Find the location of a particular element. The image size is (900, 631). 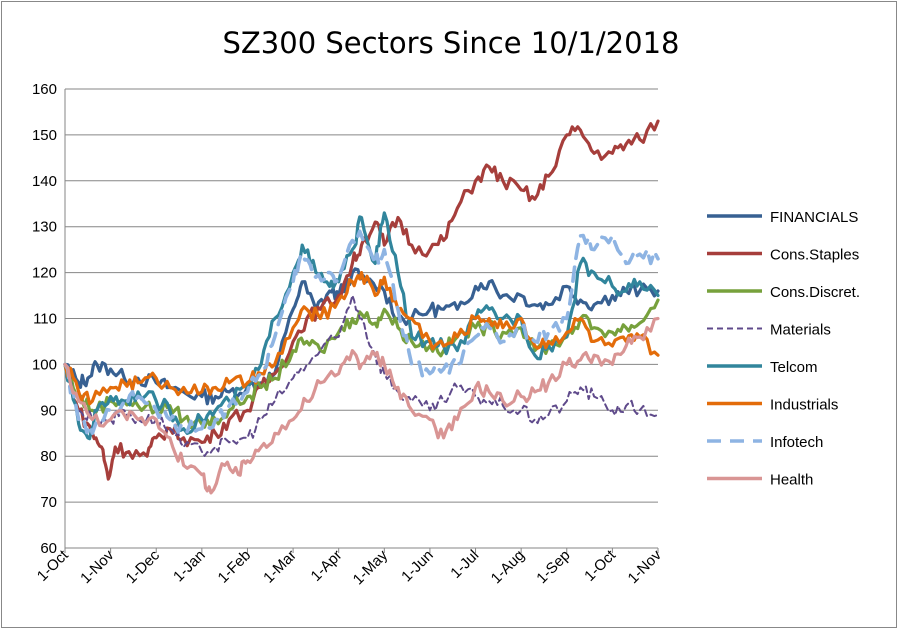

chart-title: SZ300 Sectors Since 10/1/2018 is located at coordinates (451, 43).